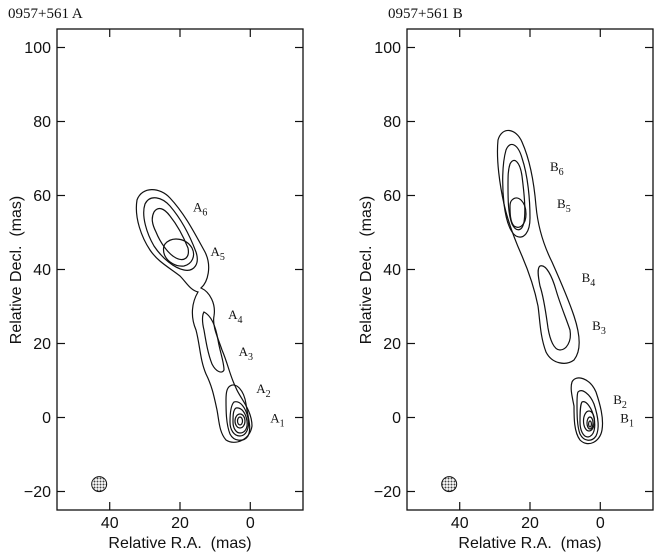 Image resolution: width=662 pixels, height=558 pixels. Describe the element at coordinates (392, 122) in the screenshot. I see `panel-b-ytick-label-5: 80` at that location.